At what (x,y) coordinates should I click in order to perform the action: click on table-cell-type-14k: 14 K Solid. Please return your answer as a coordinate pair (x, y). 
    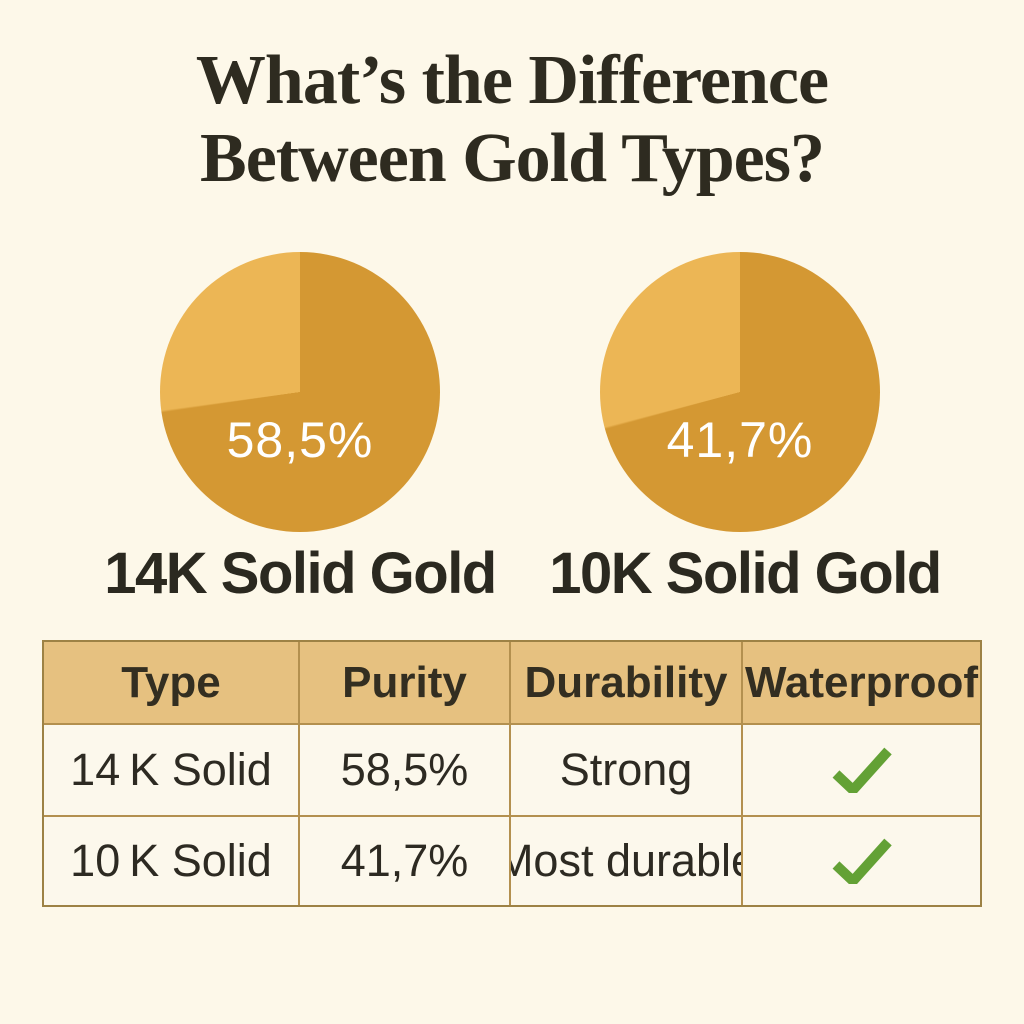
    Looking at the image, I should click on (172, 771).